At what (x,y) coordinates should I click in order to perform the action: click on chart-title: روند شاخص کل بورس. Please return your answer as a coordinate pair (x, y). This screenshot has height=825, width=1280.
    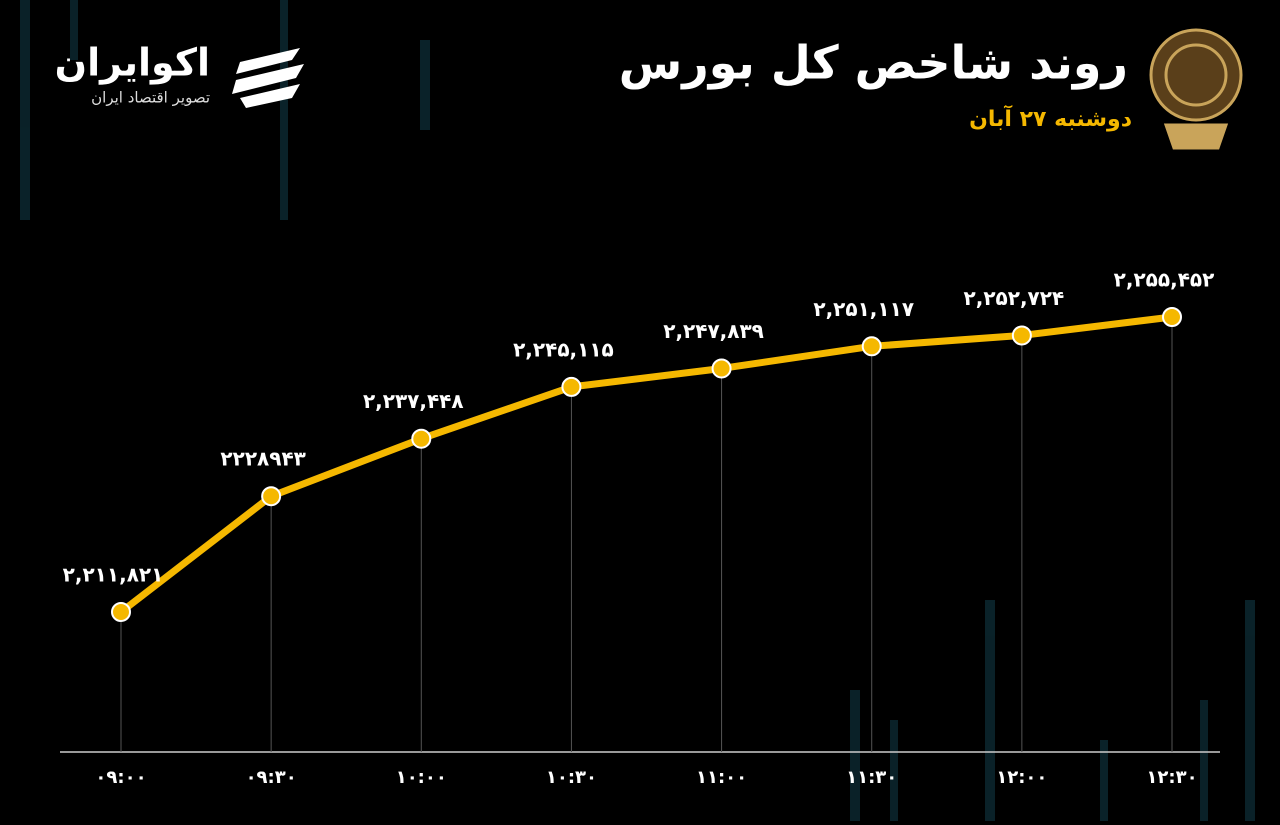
    Looking at the image, I should click on (873, 63).